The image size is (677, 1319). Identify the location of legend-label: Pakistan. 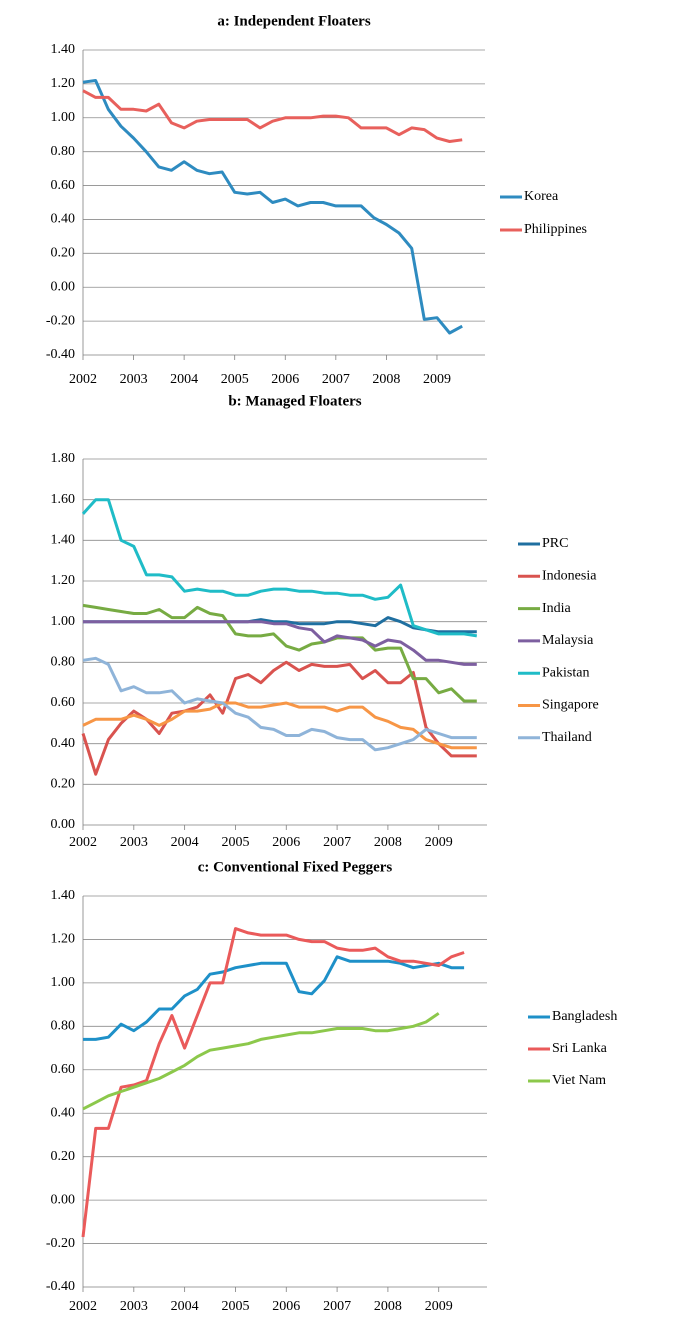
(565, 672).